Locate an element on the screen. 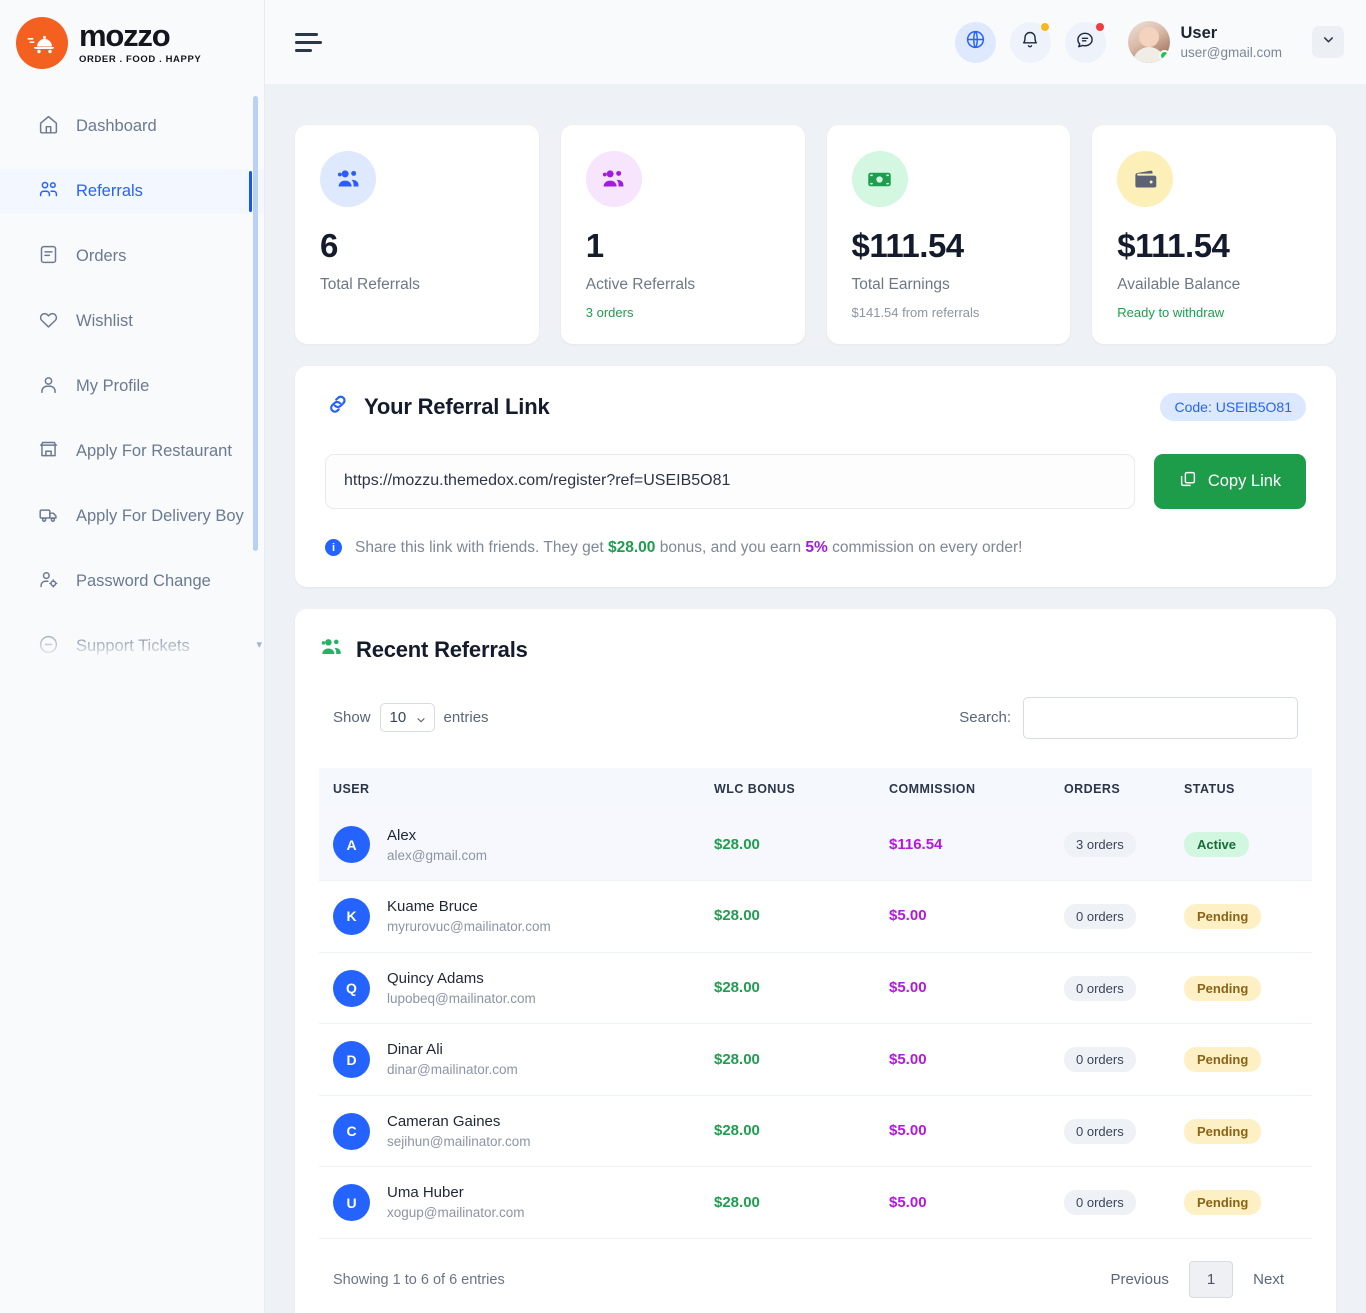  user-dropdown-button is located at coordinates (1328, 42).